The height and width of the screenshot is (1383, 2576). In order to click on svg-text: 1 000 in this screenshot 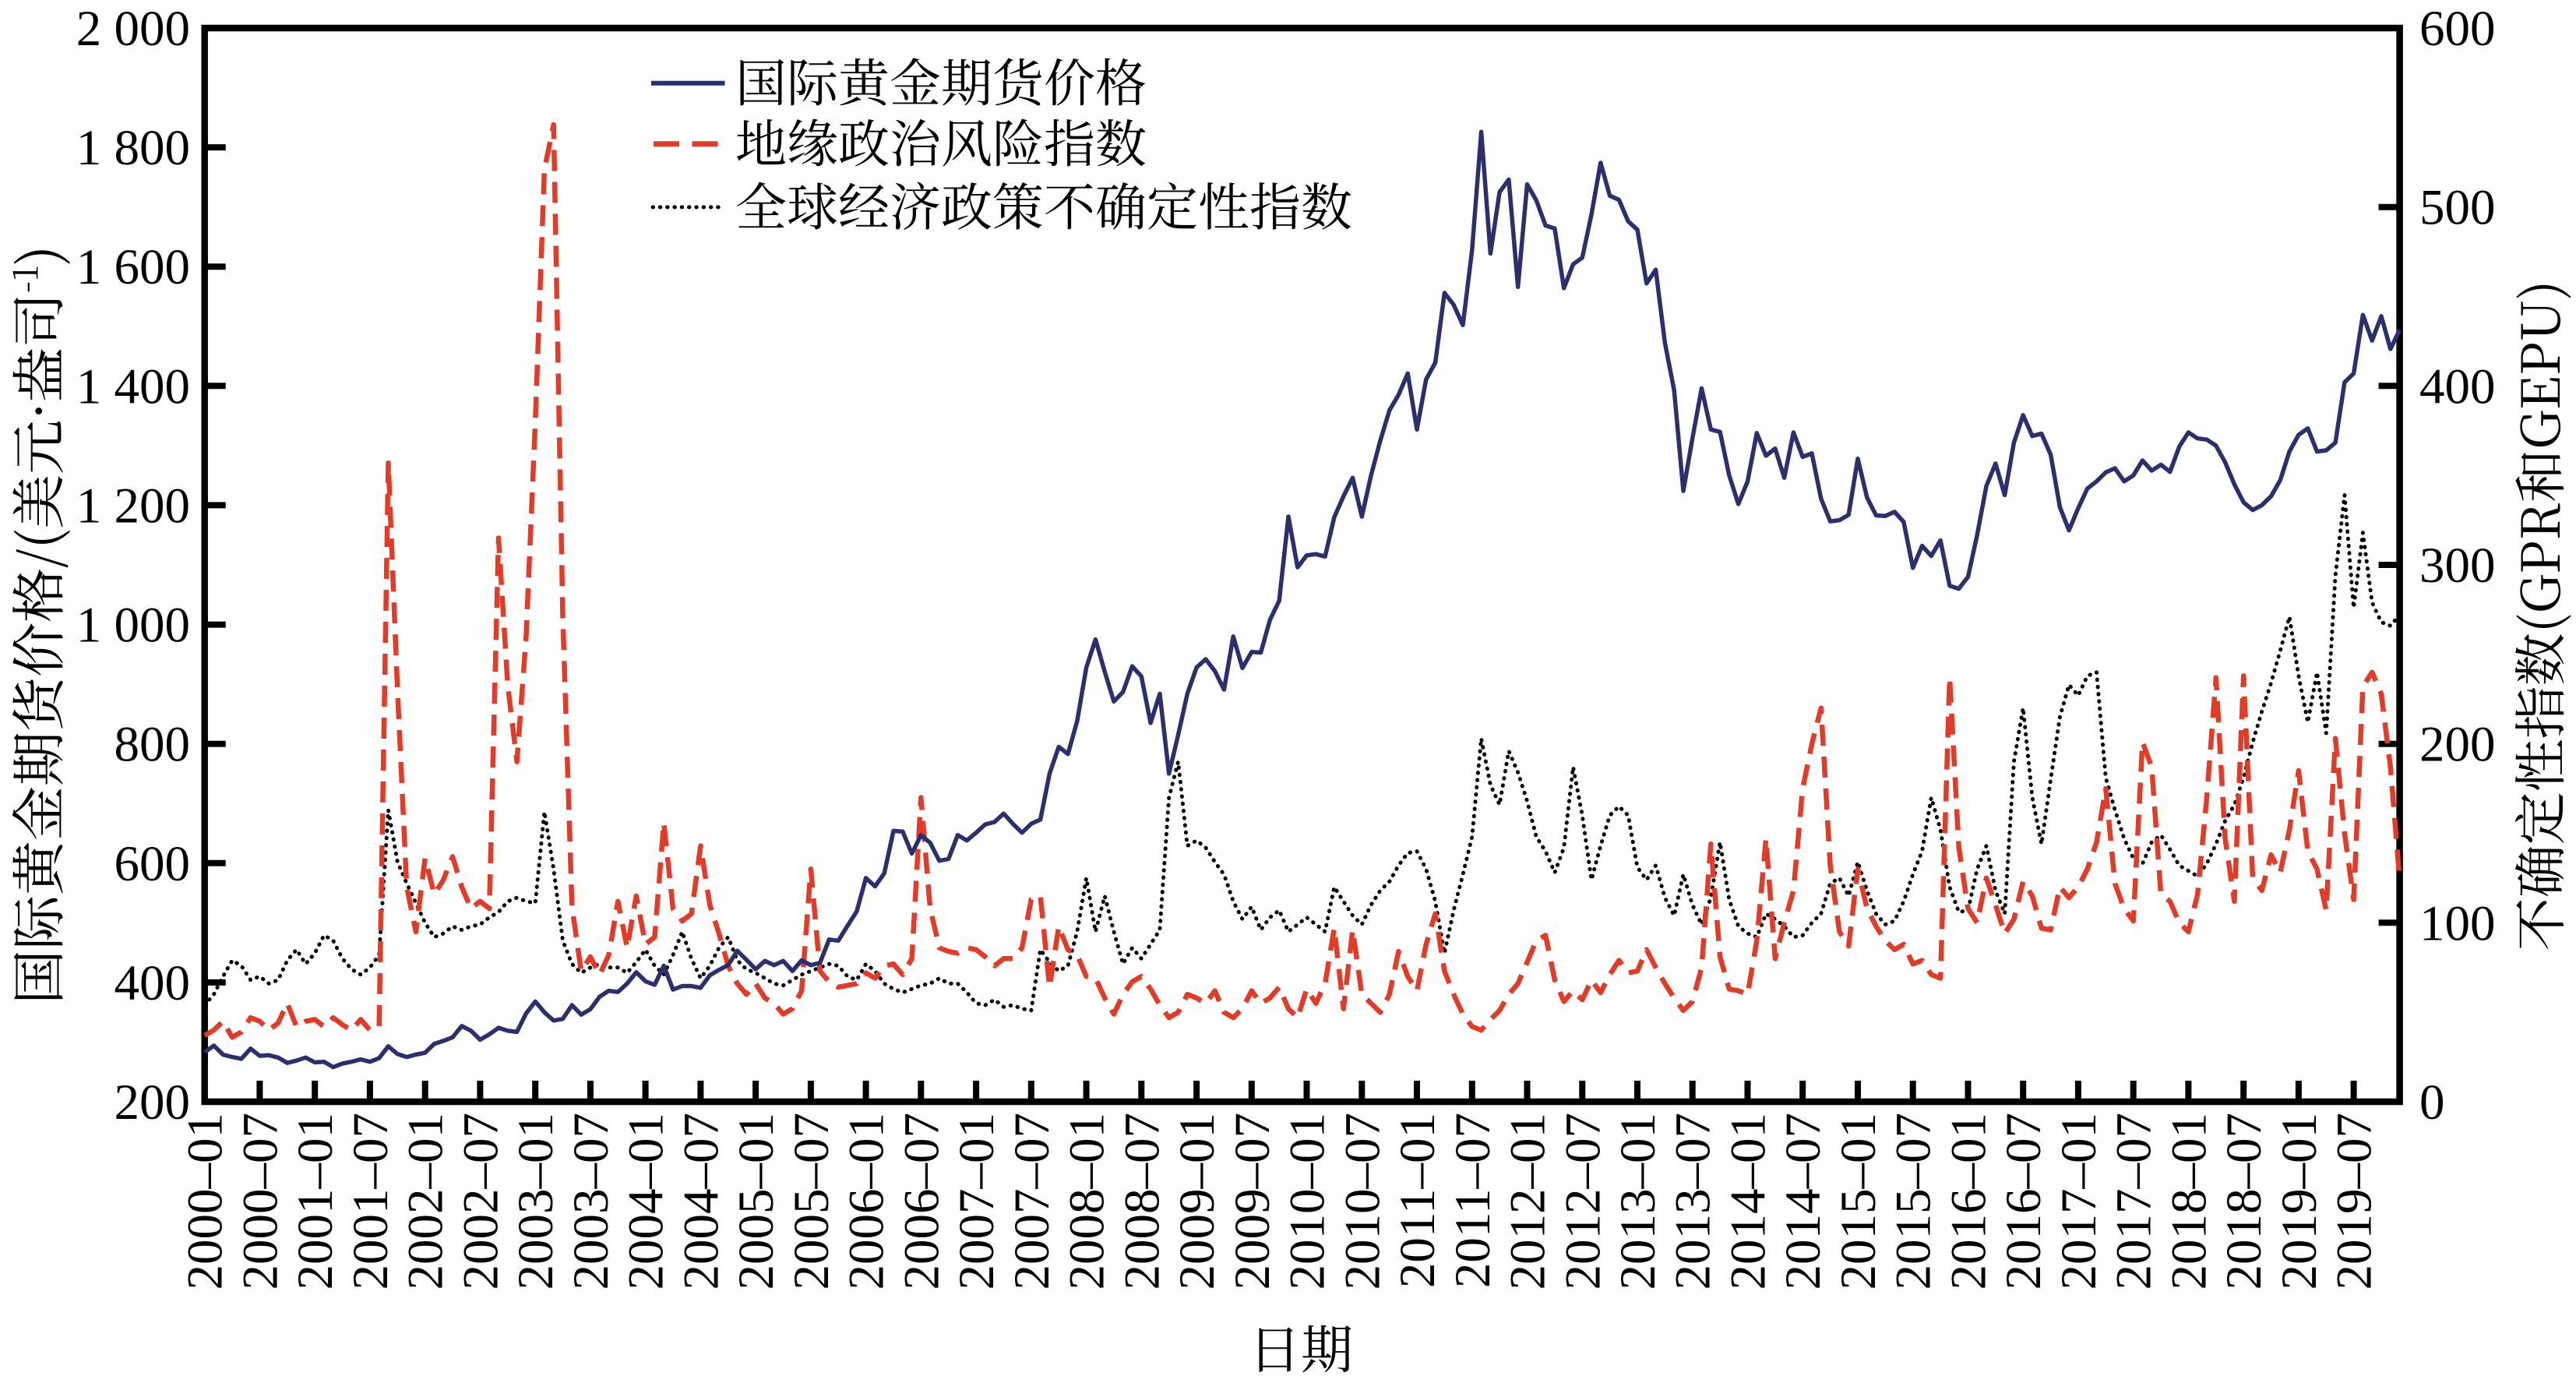, I will do `click(133, 626)`.